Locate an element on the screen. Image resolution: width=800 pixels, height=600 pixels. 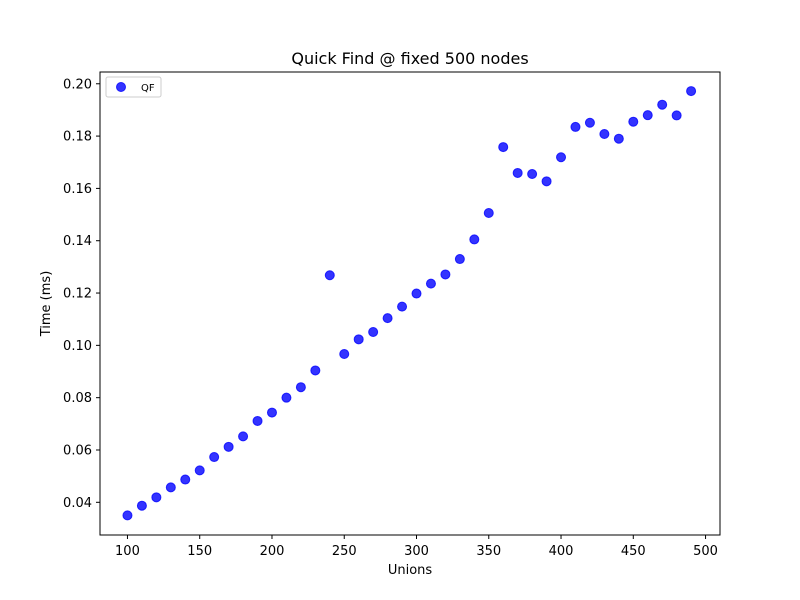
legend-box is located at coordinates (133, 87).